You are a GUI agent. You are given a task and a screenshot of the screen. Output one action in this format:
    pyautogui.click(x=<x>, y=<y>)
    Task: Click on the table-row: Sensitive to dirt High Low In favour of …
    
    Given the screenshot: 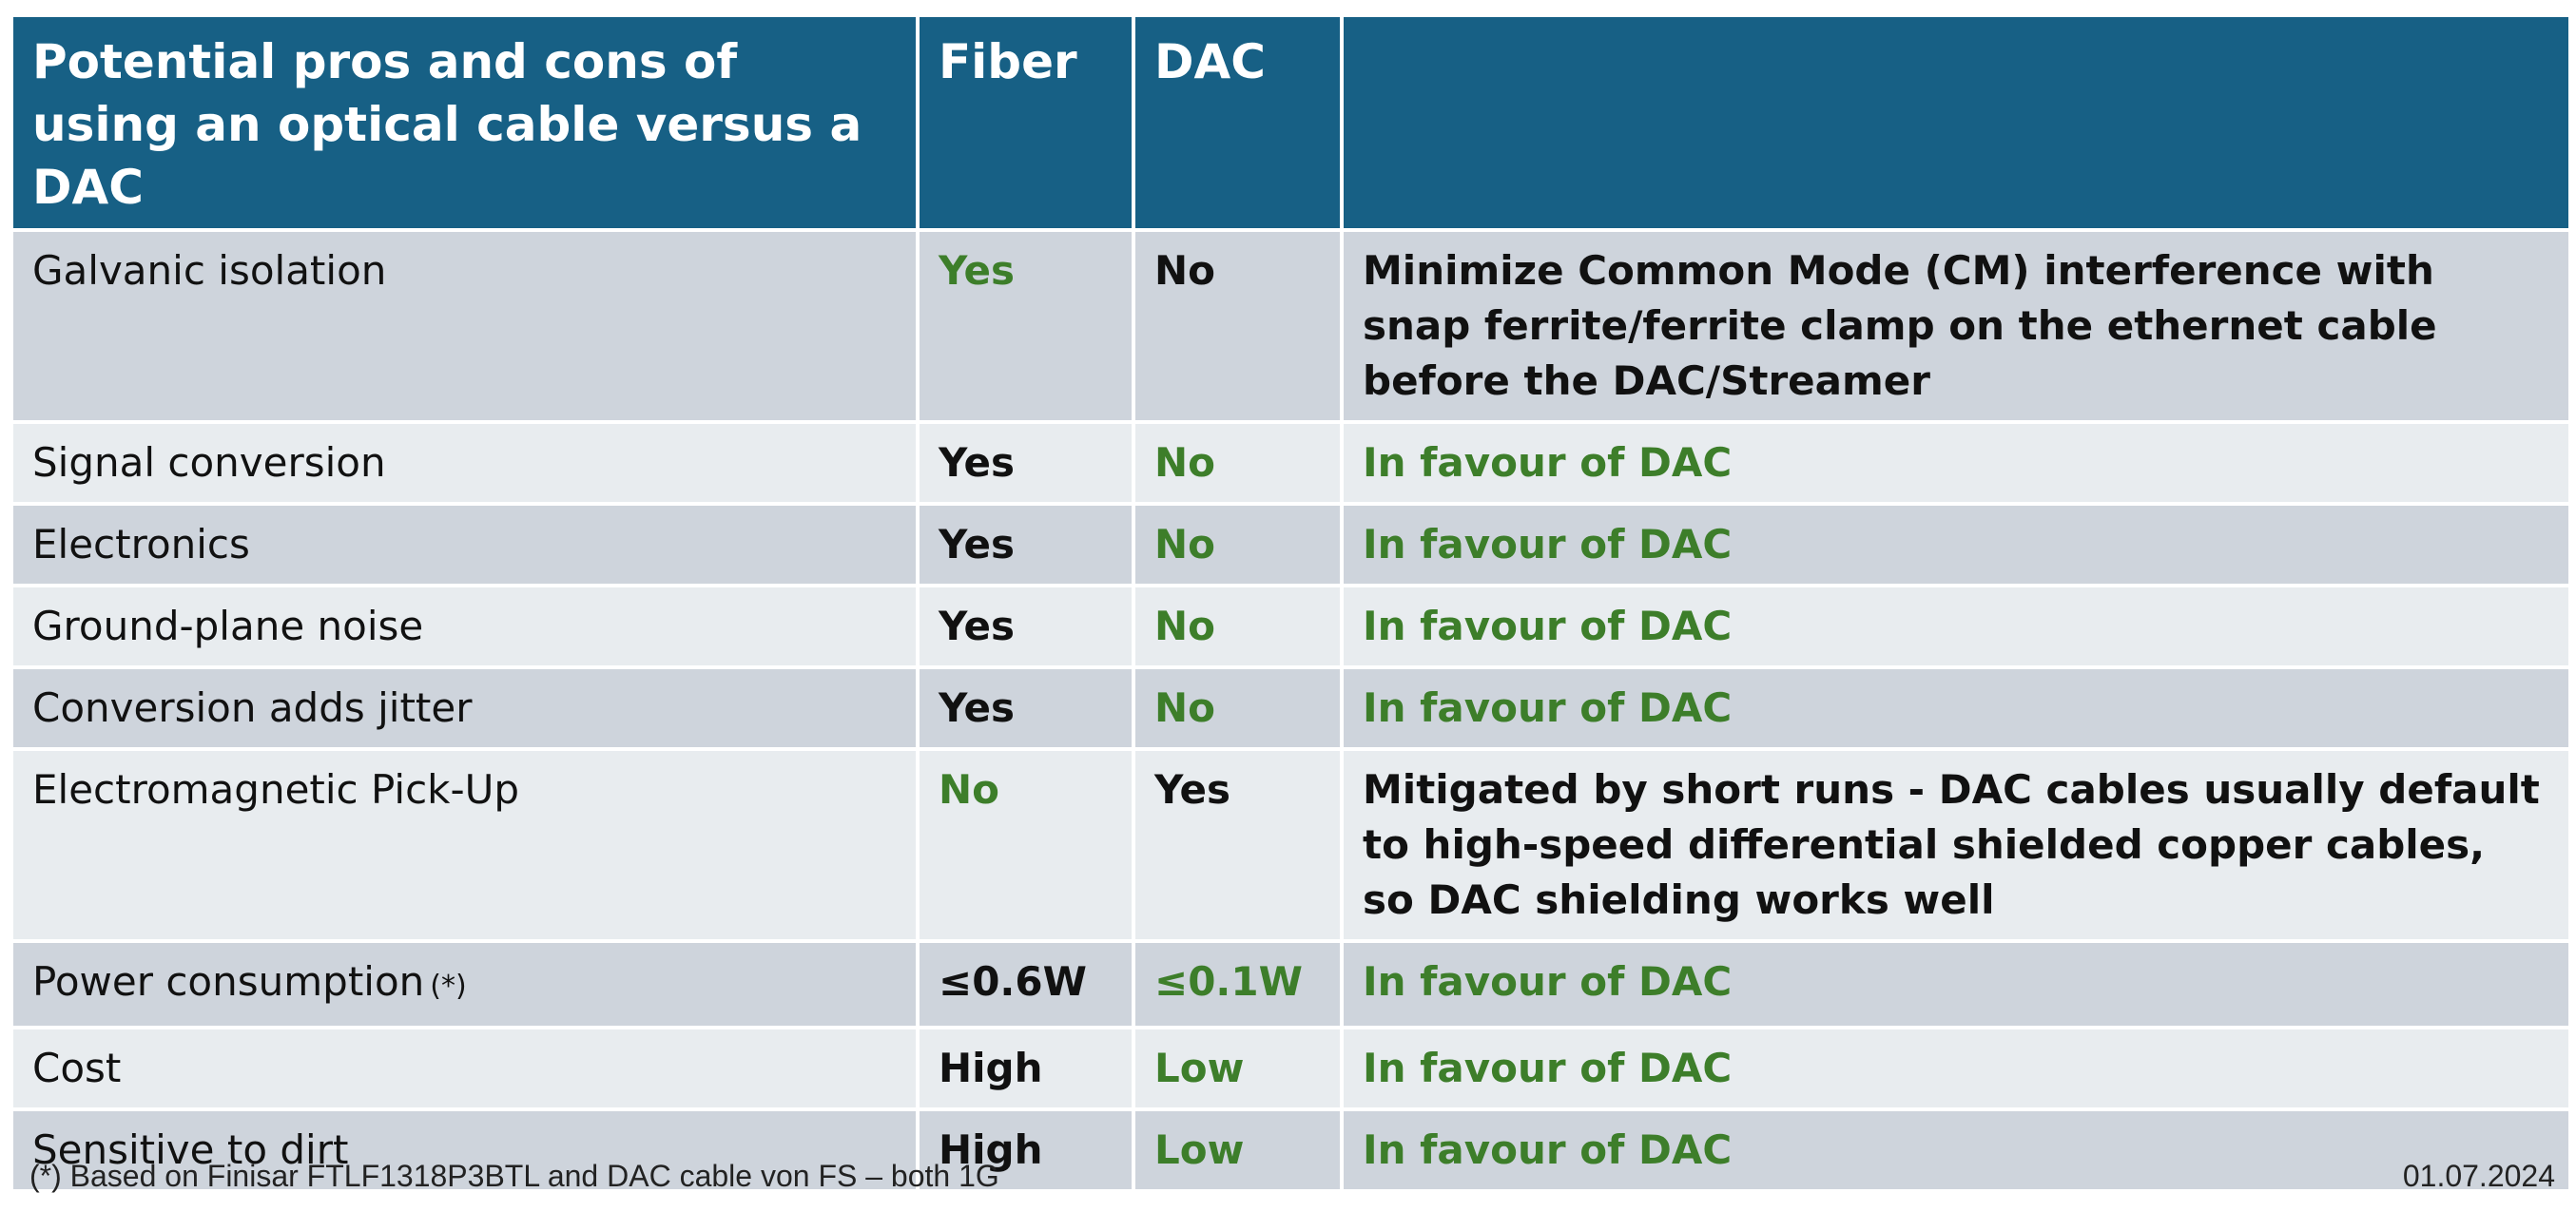 What is the action you would take?
    pyautogui.click(x=1291, y=1150)
    